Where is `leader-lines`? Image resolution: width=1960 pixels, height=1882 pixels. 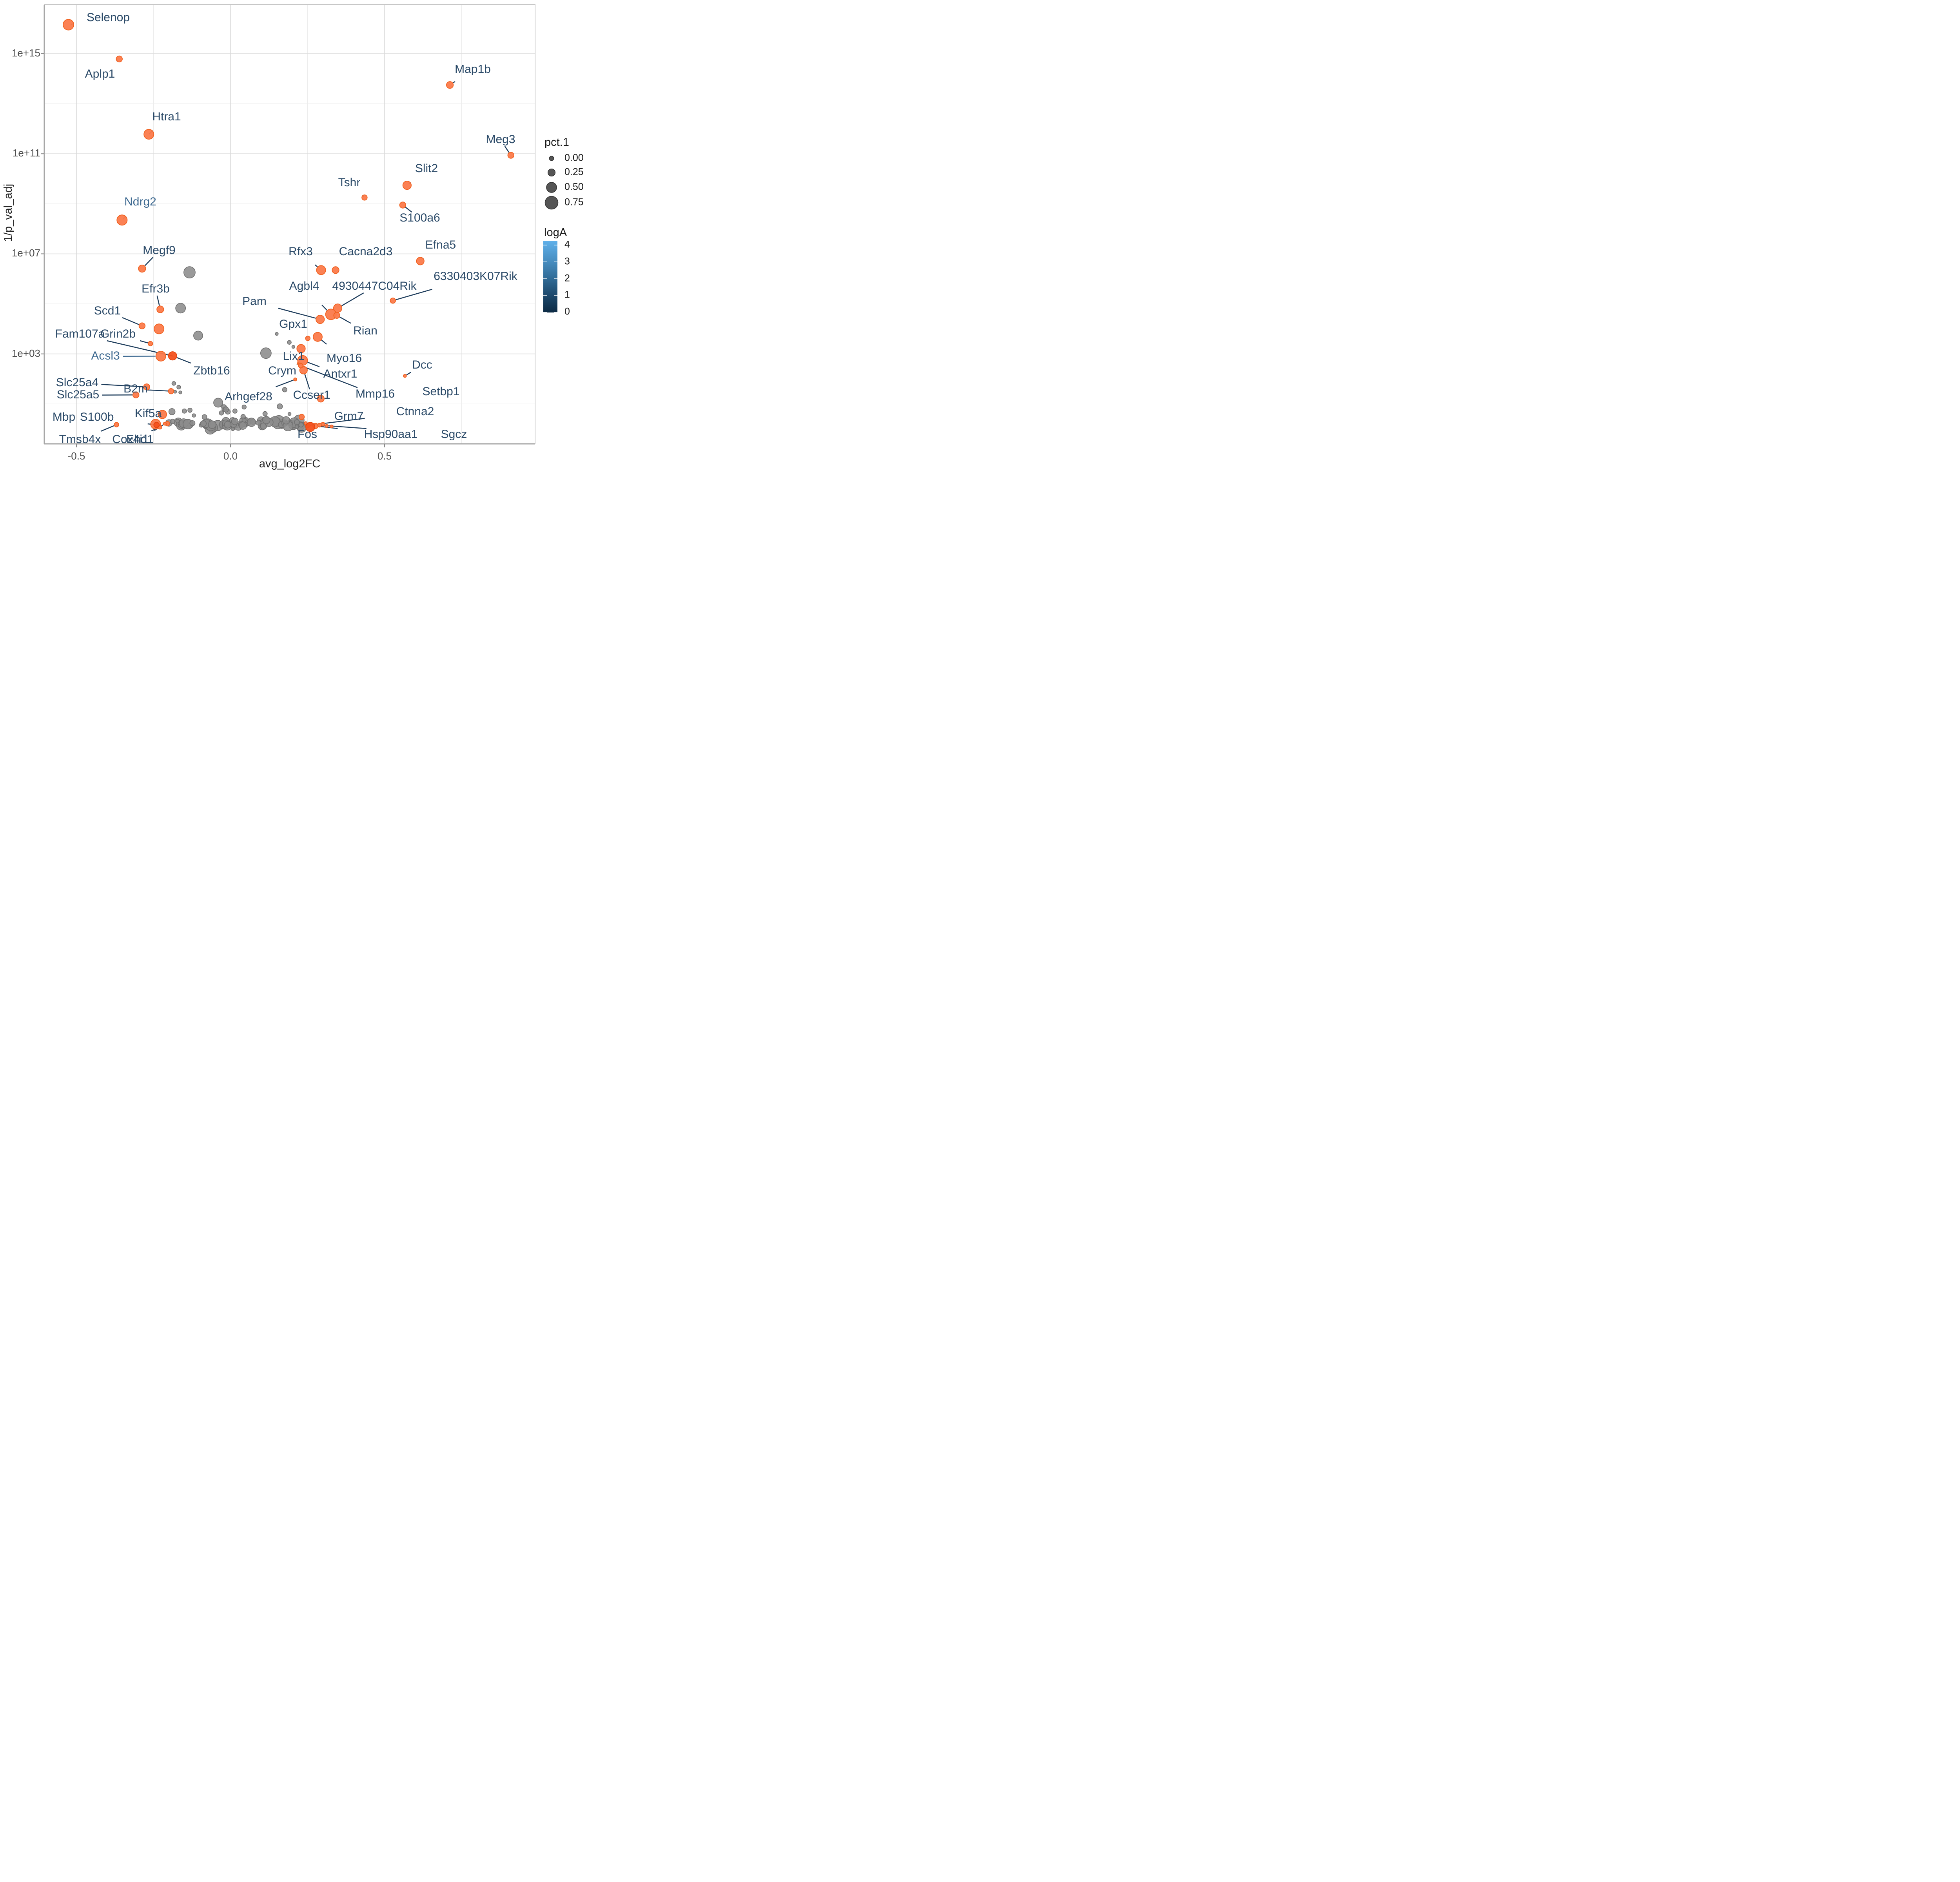 leader-lines is located at coordinates (290, 227).